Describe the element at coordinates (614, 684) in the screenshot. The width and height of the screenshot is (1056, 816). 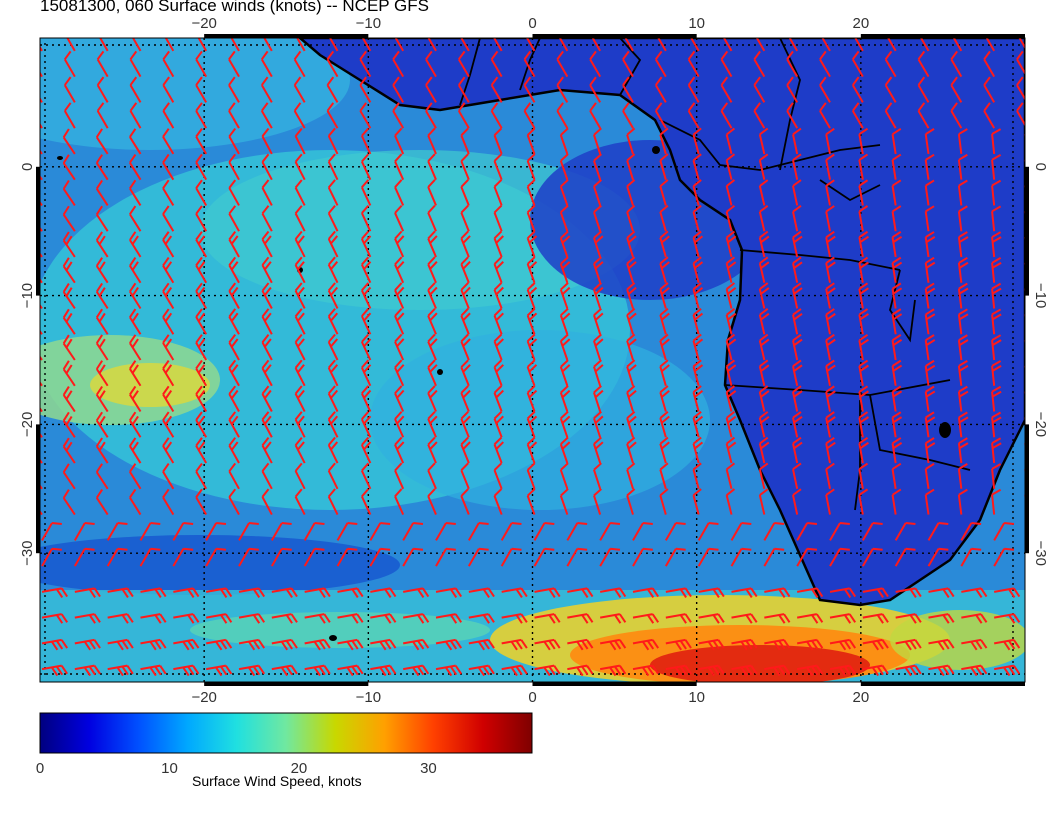
I see `frame-tick-bottom` at that location.